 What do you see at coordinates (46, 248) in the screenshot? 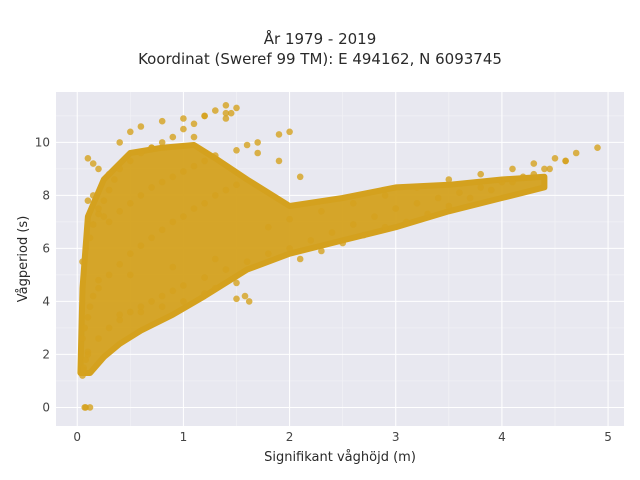
I see `y-tick-label: 6` at bounding box center [46, 248].